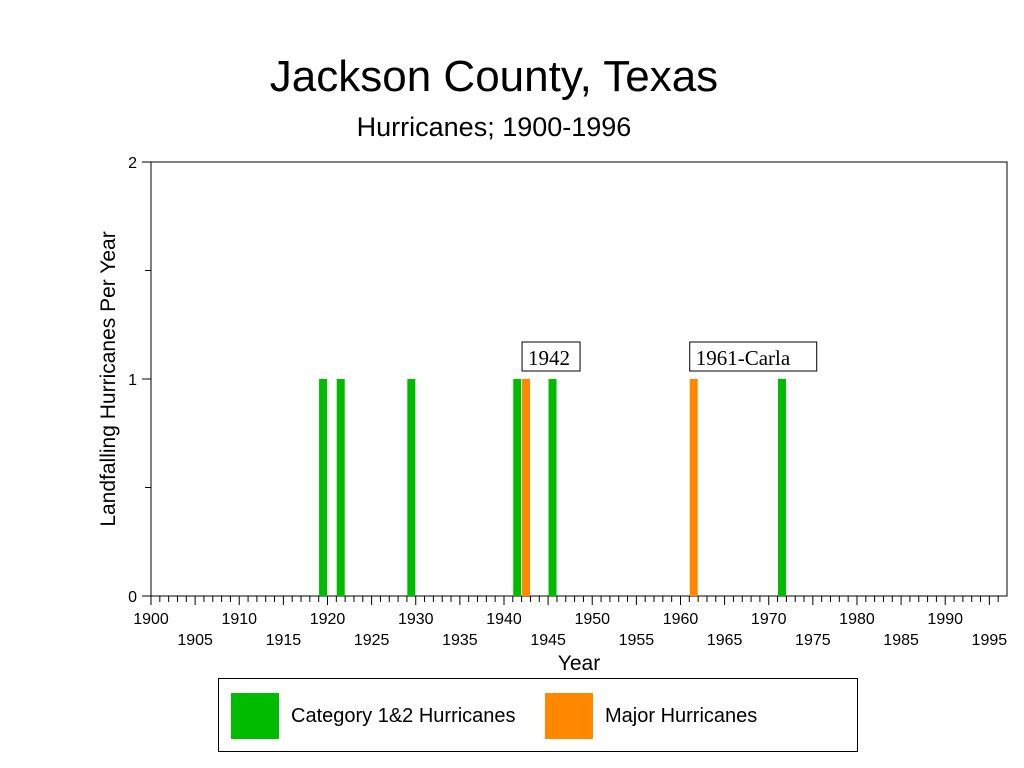 The width and height of the screenshot is (1024, 768). Describe the element at coordinates (637, 640) in the screenshot. I see `x-tick-label: 1955` at that location.